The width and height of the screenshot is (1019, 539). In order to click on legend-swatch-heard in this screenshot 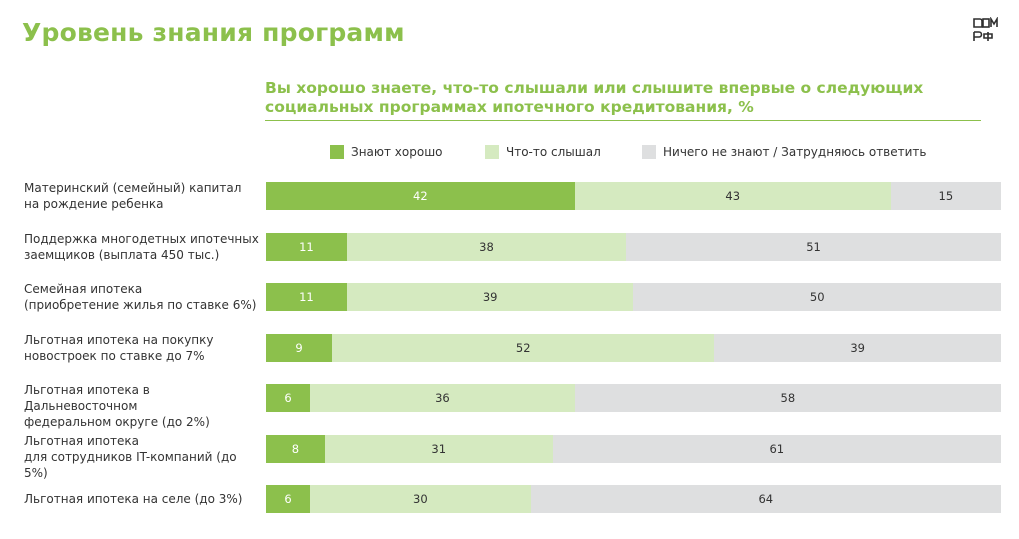, I will do `click(492, 152)`.